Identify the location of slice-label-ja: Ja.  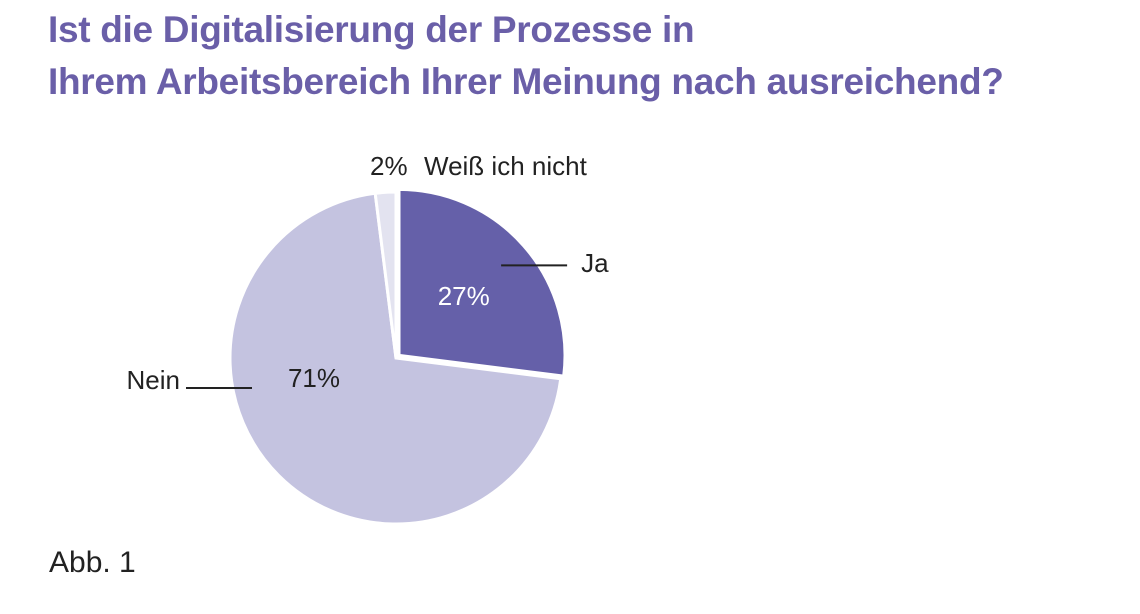
(595, 263).